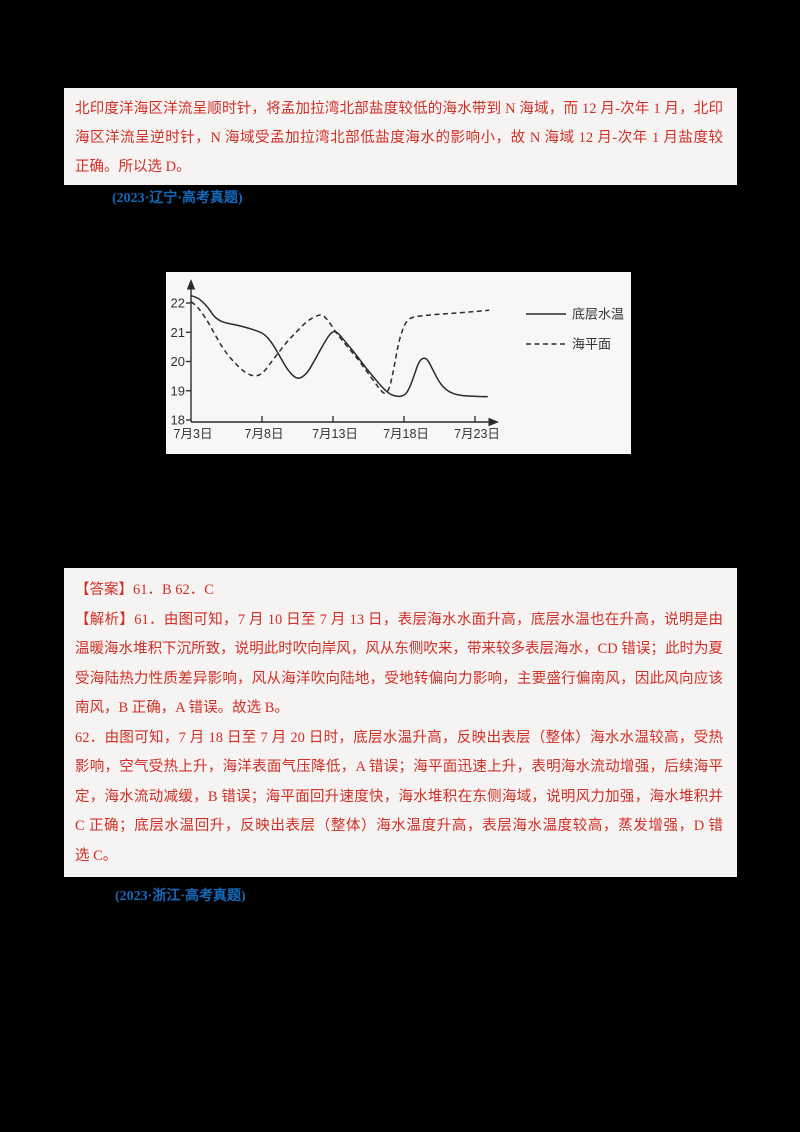  I want to click on svg-text: 7月23日, so click(477, 434).